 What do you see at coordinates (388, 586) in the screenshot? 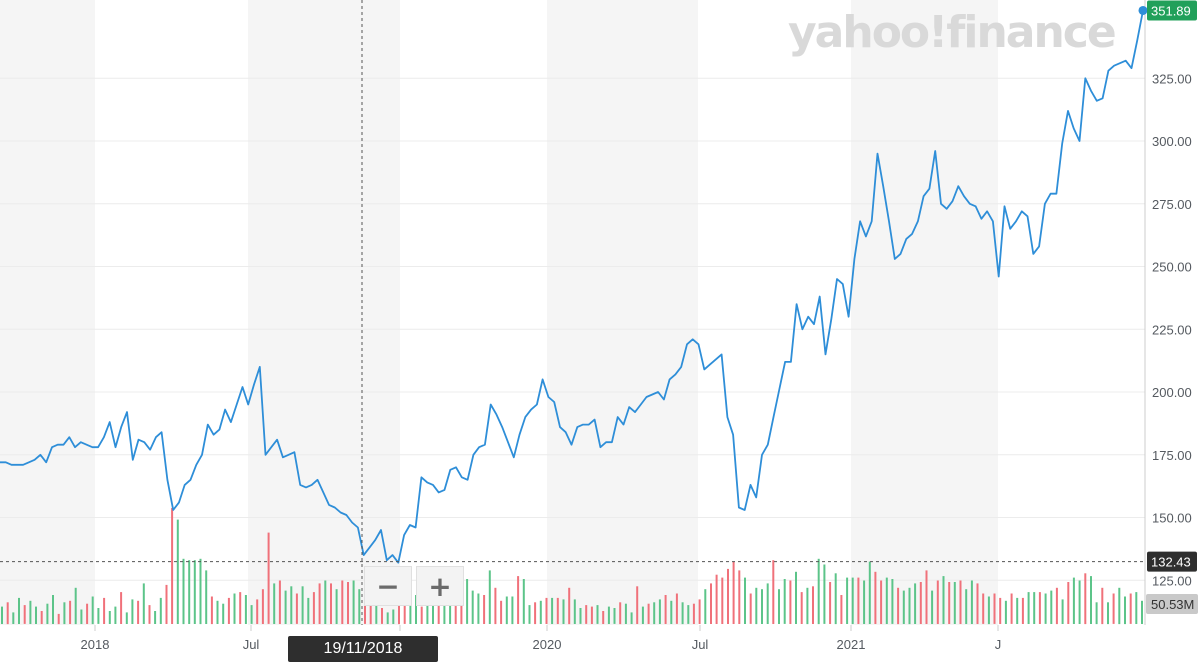
I see `zoom-out-button: −` at bounding box center [388, 586].